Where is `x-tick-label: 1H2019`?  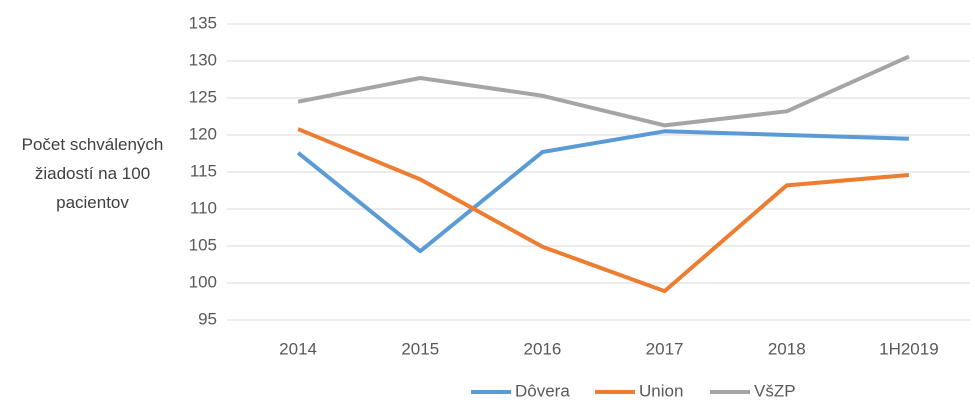
x-tick-label: 1H2019 is located at coordinates (909, 348).